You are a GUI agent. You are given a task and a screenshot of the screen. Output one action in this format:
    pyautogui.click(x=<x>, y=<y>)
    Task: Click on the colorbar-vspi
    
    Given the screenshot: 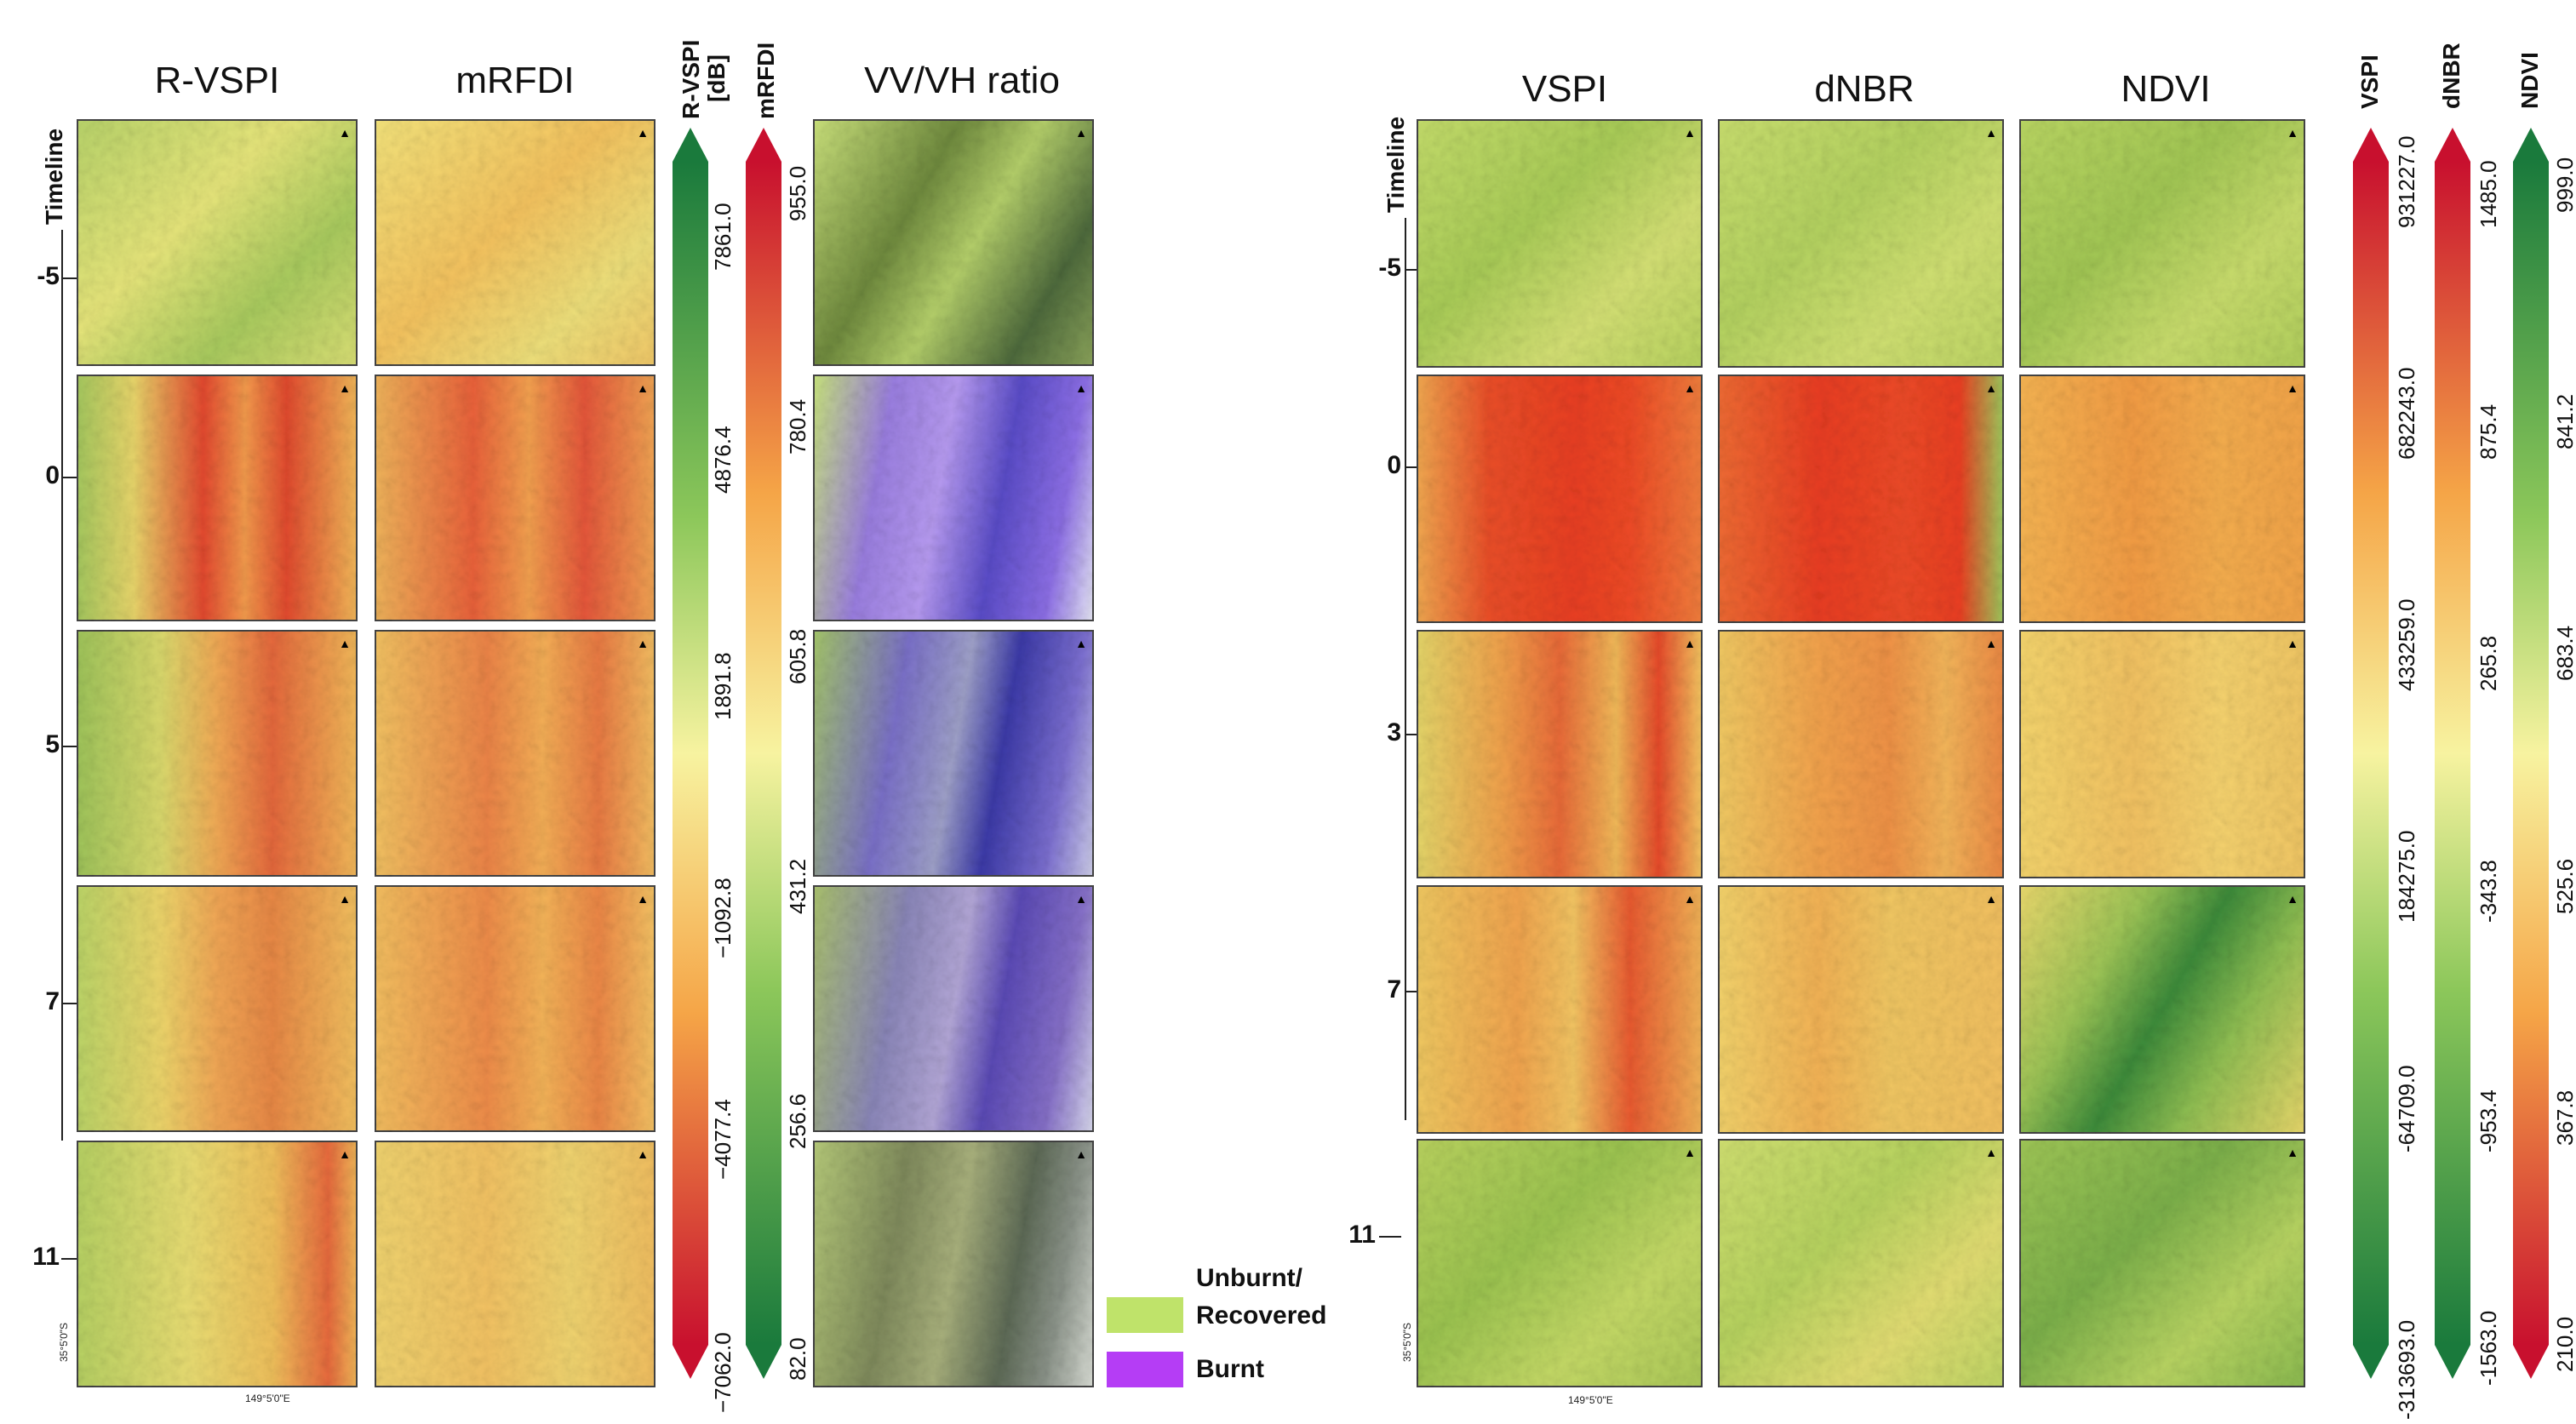 What is the action you would take?
    pyautogui.click(x=2371, y=753)
    